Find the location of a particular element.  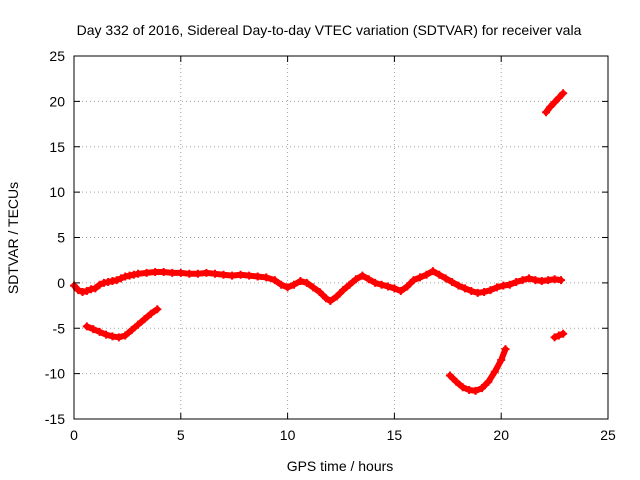

x-tick-label: 20 is located at coordinates (501, 435).